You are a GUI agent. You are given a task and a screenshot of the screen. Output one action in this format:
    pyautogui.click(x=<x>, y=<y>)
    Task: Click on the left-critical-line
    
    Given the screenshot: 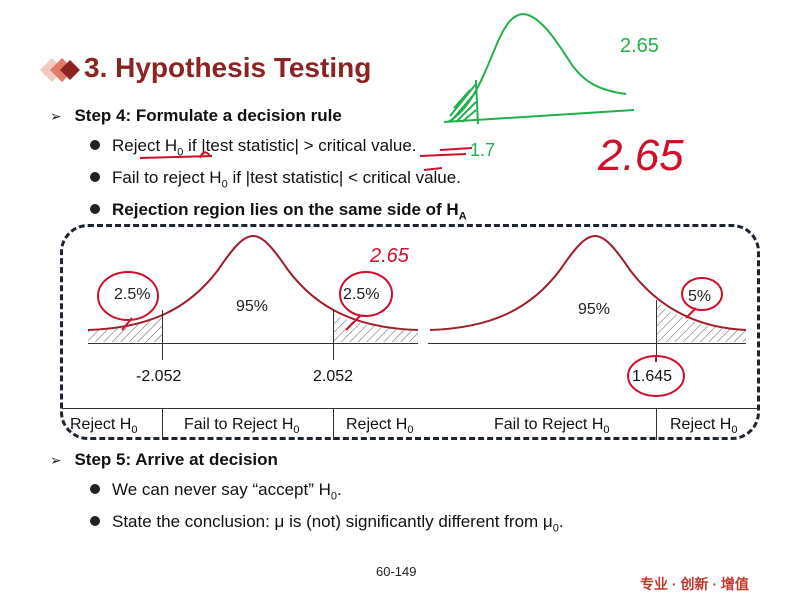 What is the action you would take?
    pyautogui.click(x=162, y=335)
    